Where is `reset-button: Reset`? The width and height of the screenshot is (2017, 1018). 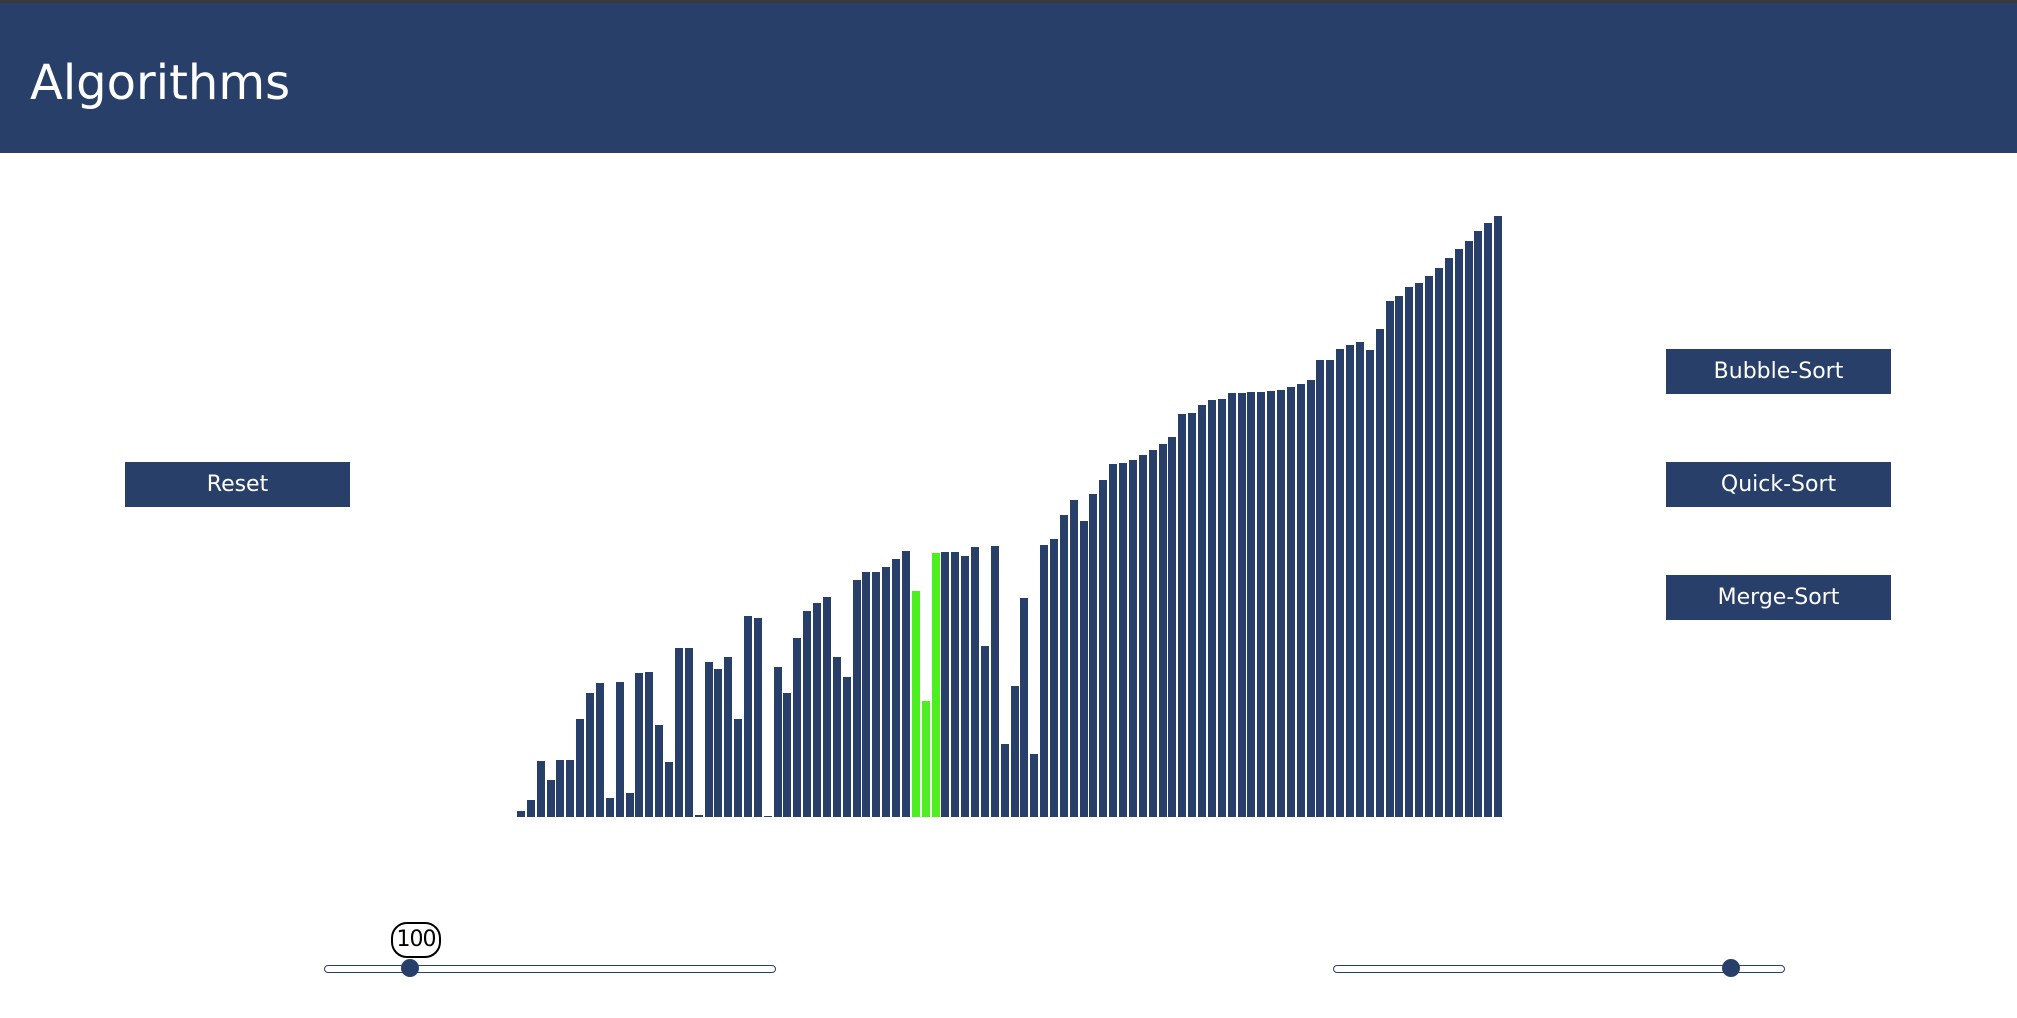 reset-button: Reset is located at coordinates (237, 484).